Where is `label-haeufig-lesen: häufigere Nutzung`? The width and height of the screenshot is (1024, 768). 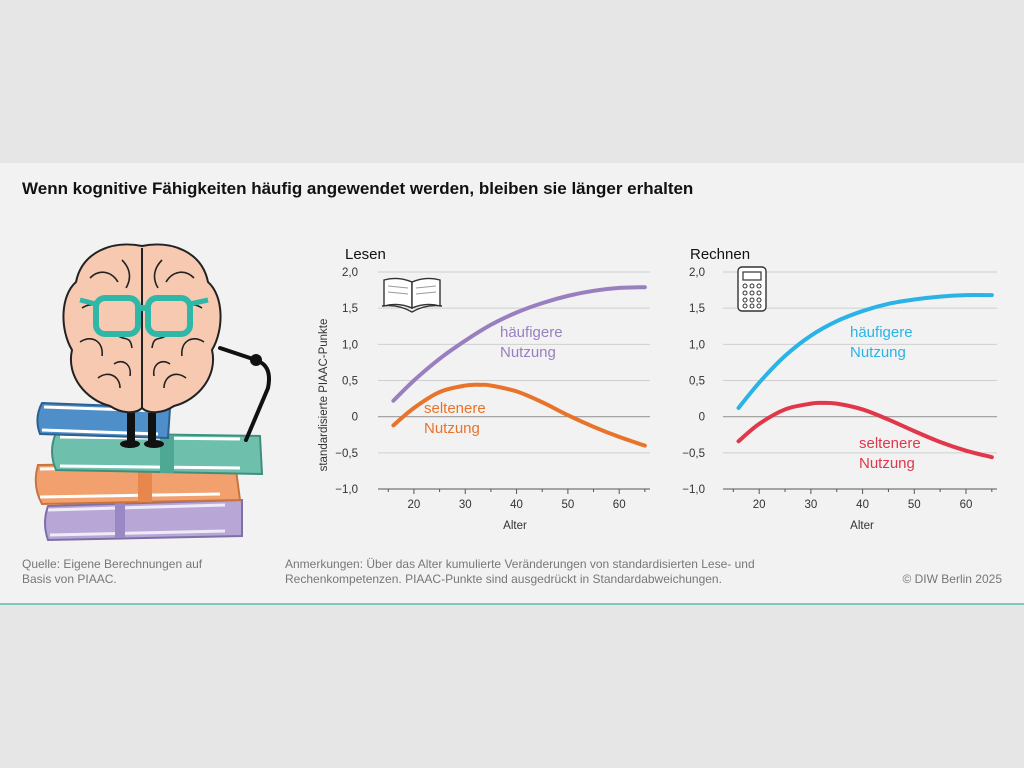
label-haeufig-lesen: häufigere Nutzung is located at coordinates (531, 342).